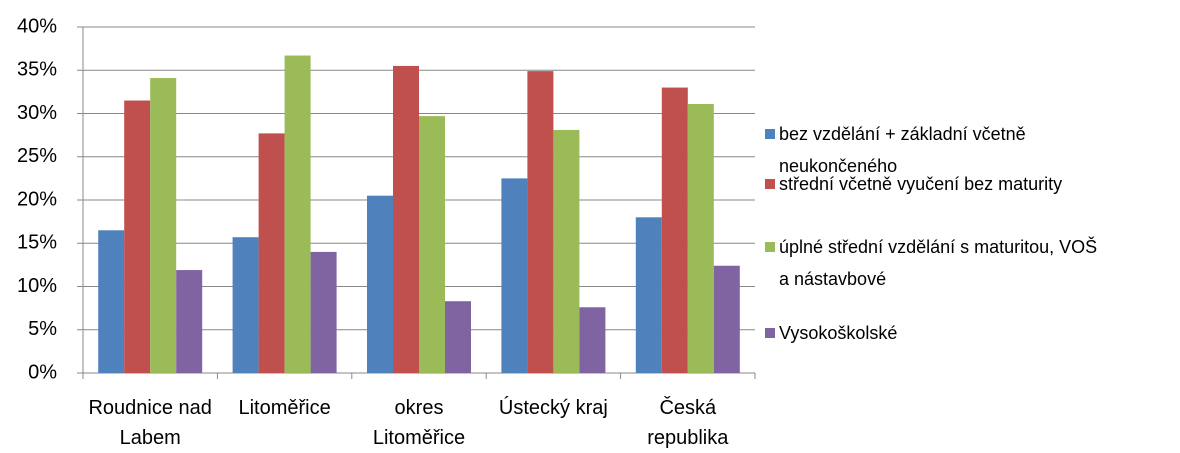  I want to click on y-tick-label: 5%, so click(42, 329).